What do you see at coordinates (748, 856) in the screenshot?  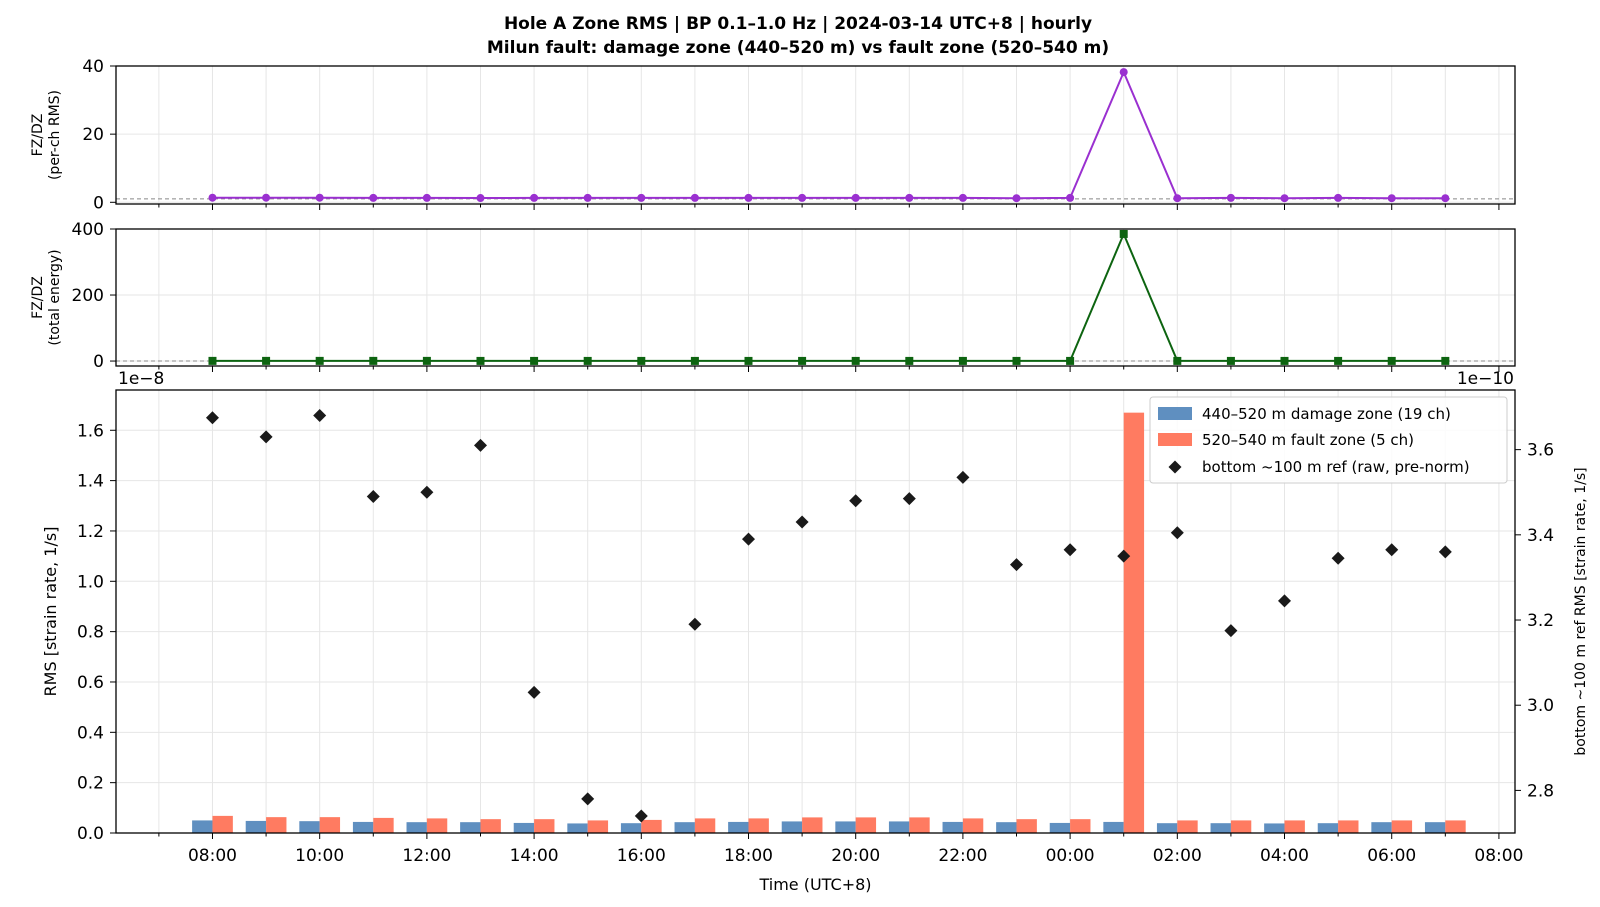 I see `x-tick-label: 18:00` at bounding box center [748, 856].